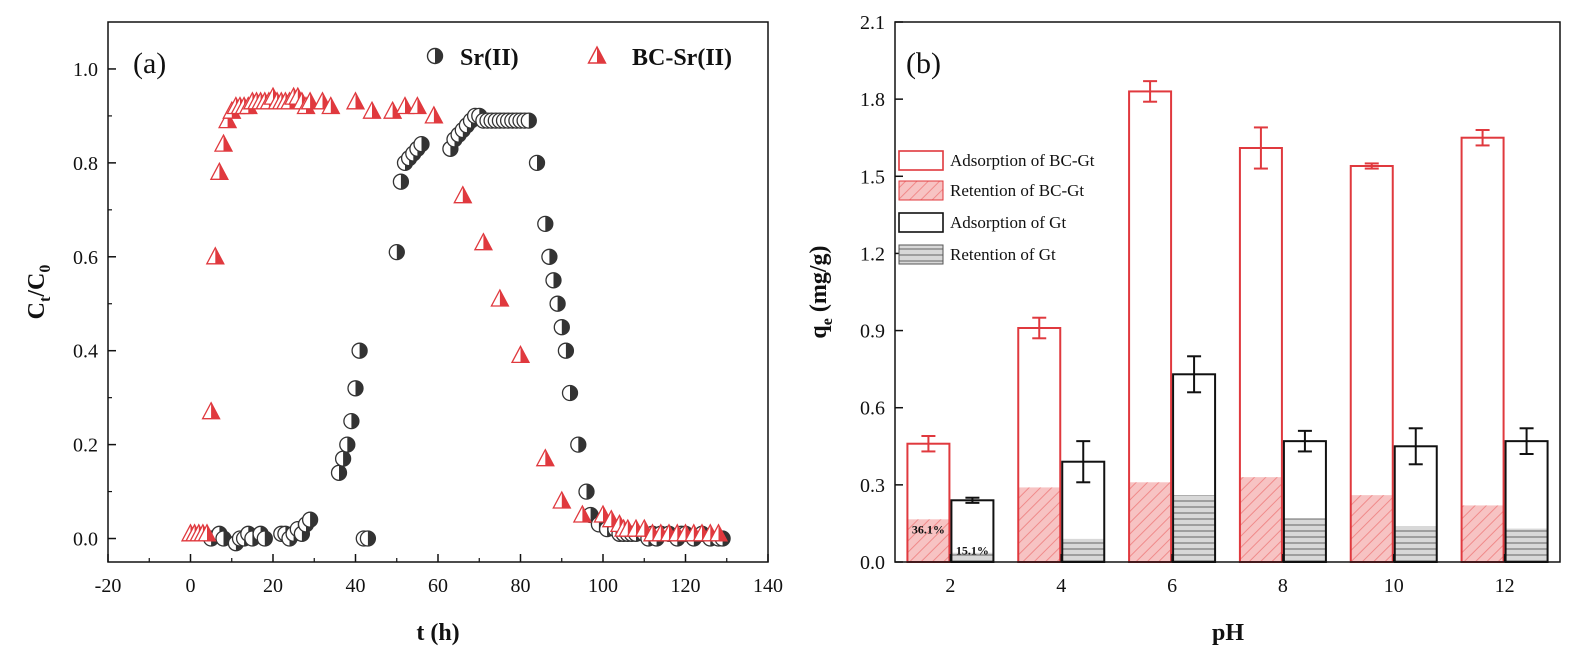  I want to click on legend-label-ret-gt: Retention of Gt, so click(1003, 254).